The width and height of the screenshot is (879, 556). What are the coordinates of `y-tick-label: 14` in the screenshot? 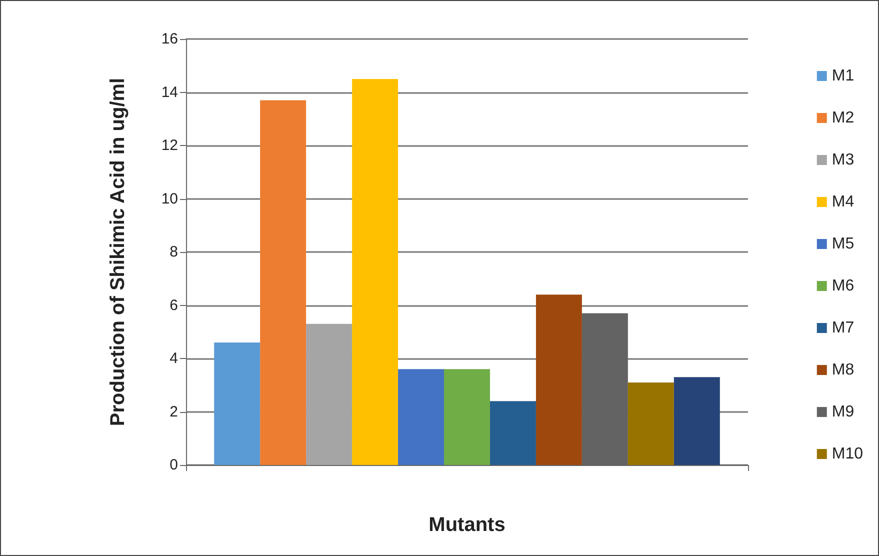 It's located at (169, 92).